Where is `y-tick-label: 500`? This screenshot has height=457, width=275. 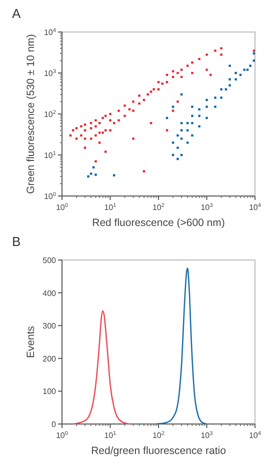 y-tick-label: 500 is located at coordinates (49, 260).